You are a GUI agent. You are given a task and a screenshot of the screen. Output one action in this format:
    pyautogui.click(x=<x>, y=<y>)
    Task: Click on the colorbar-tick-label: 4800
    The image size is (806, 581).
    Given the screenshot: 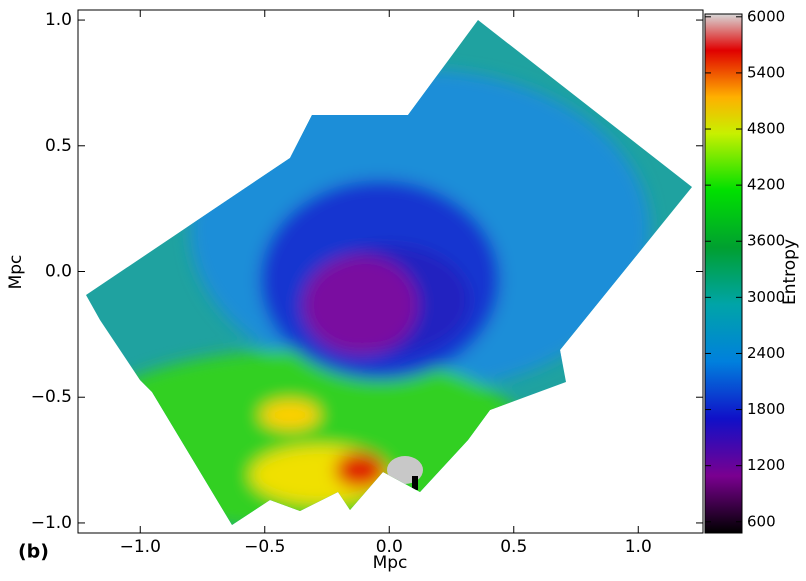 What is the action you would take?
    pyautogui.click(x=766, y=129)
    